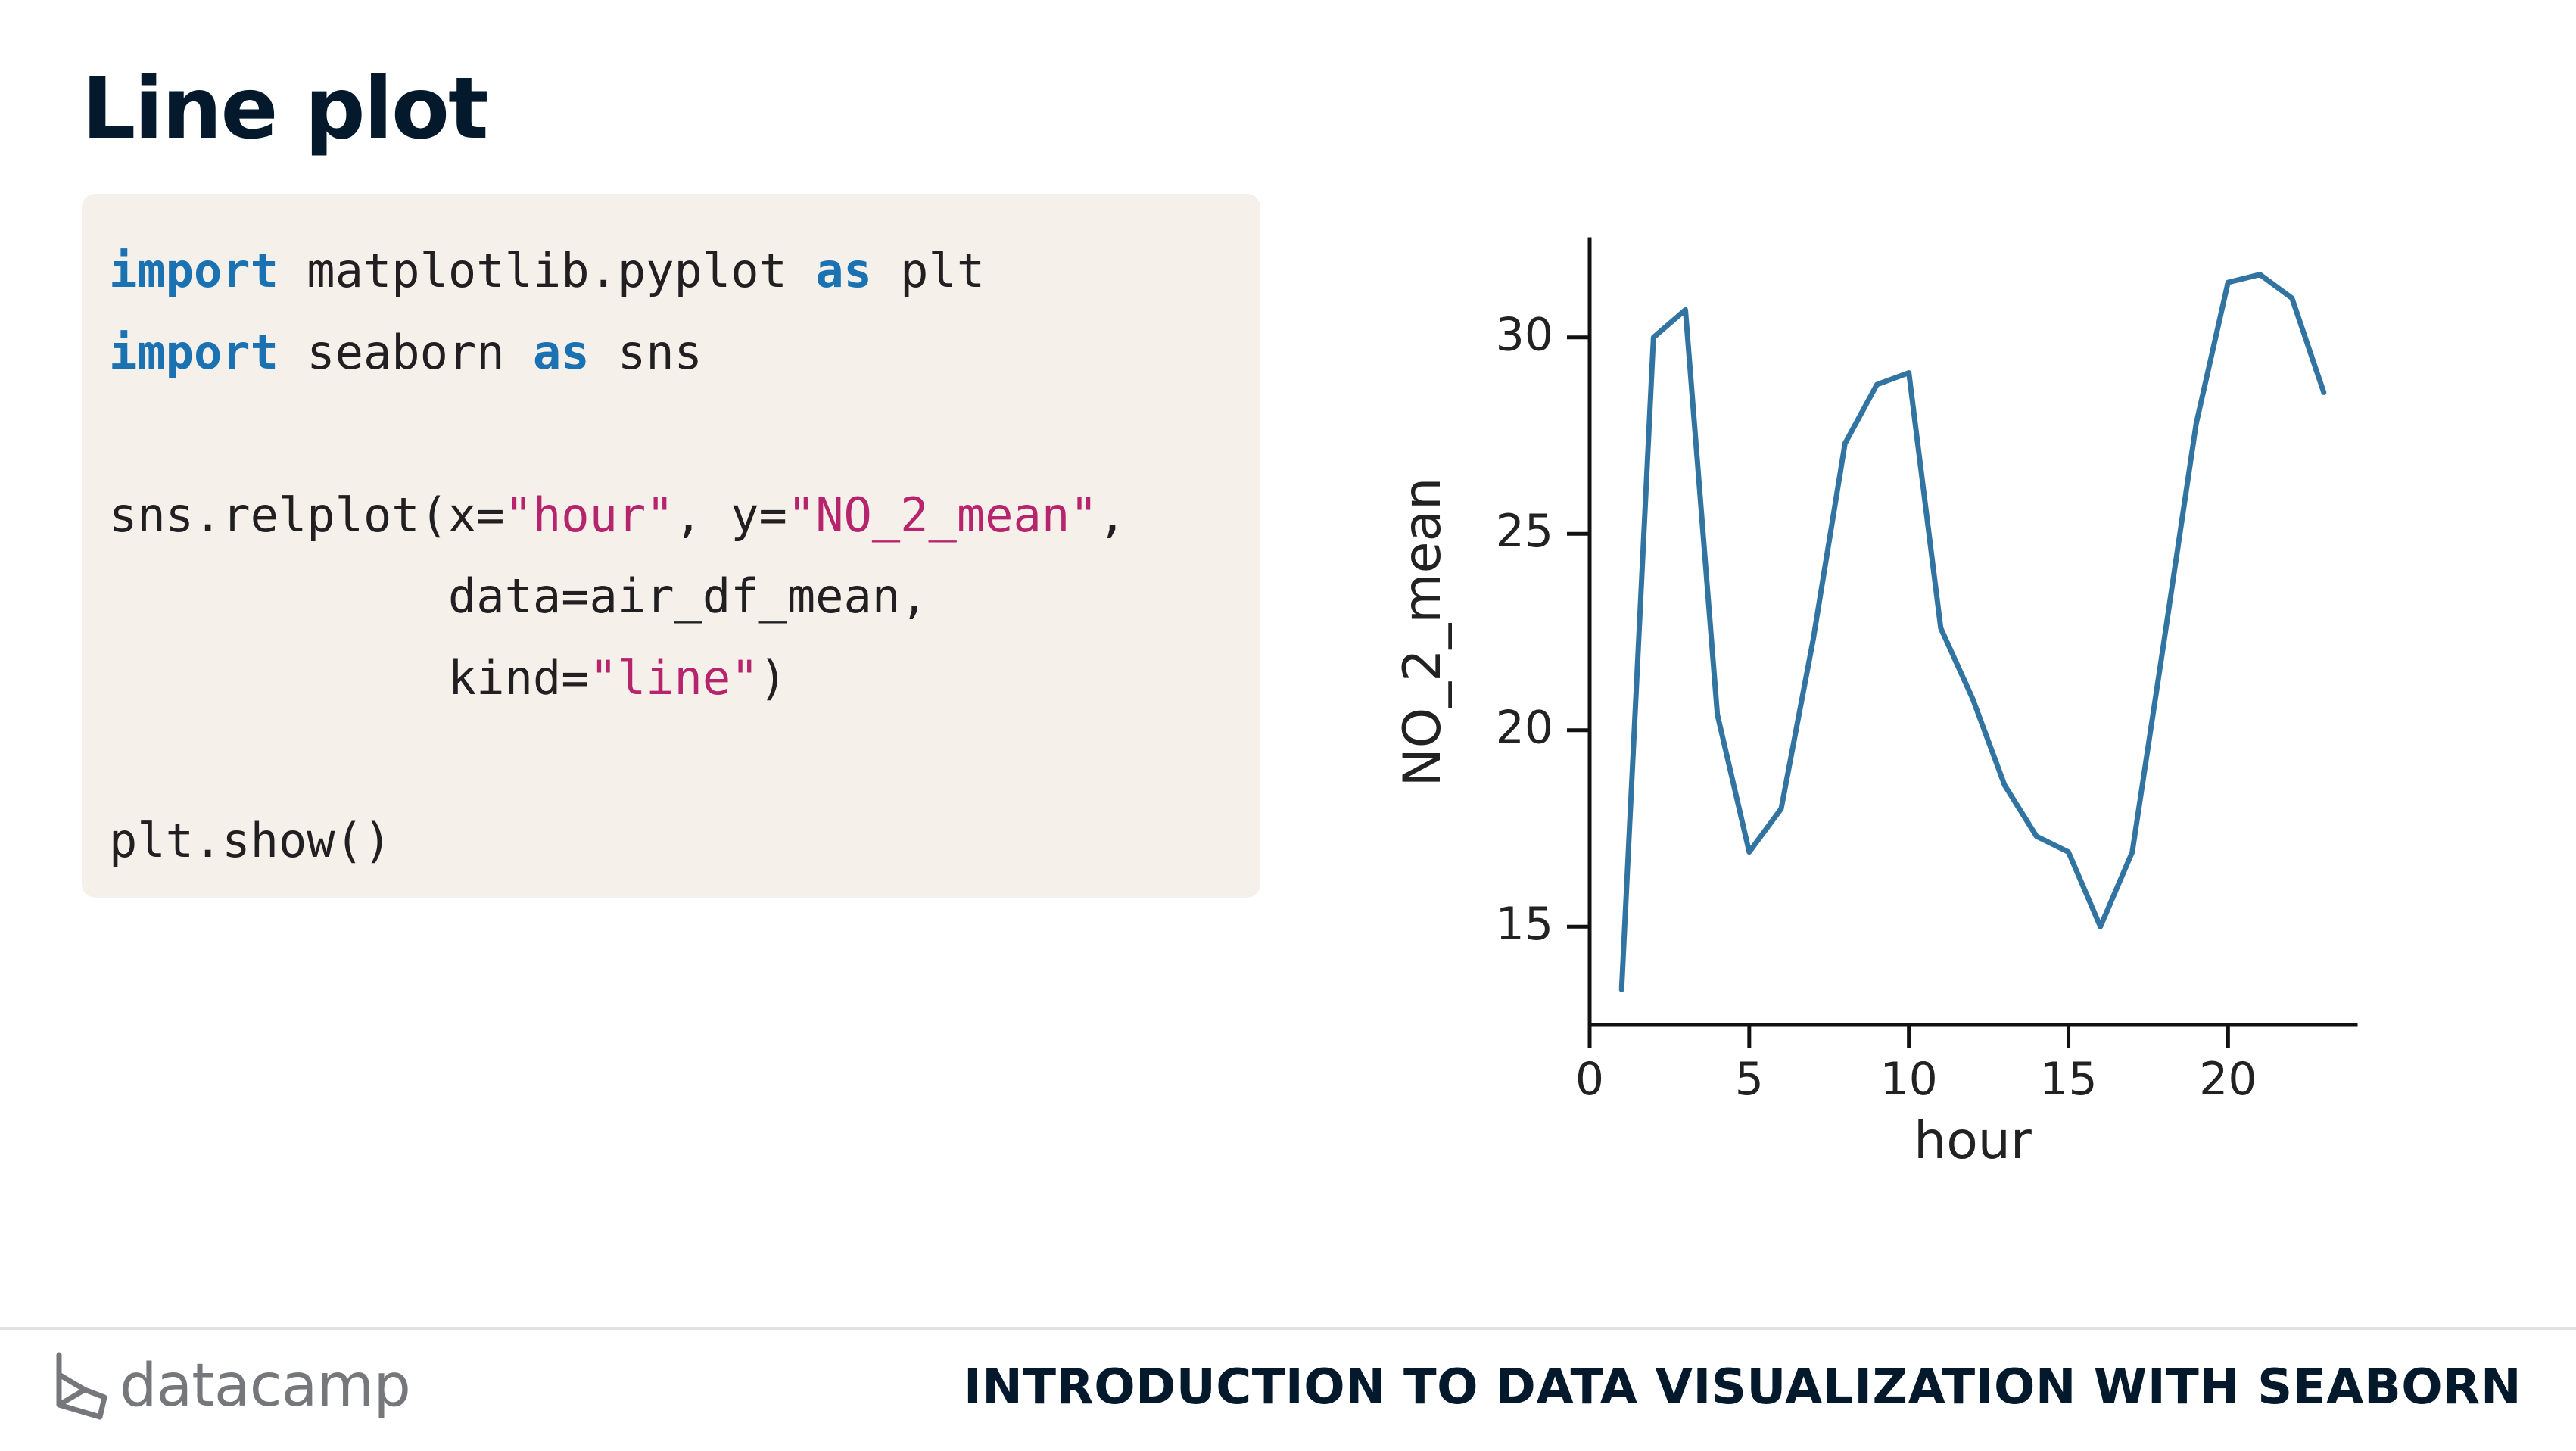 The image size is (2576, 1451). I want to click on code-token: plt.show(), so click(250, 840).